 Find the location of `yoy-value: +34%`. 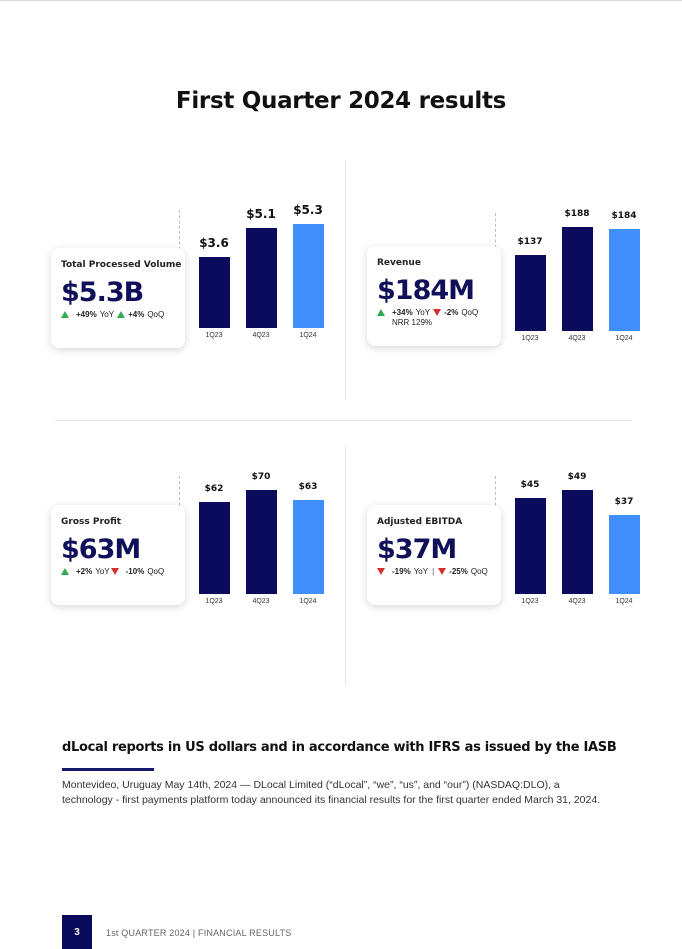

yoy-value: +34% is located at coordinates (402, 312).